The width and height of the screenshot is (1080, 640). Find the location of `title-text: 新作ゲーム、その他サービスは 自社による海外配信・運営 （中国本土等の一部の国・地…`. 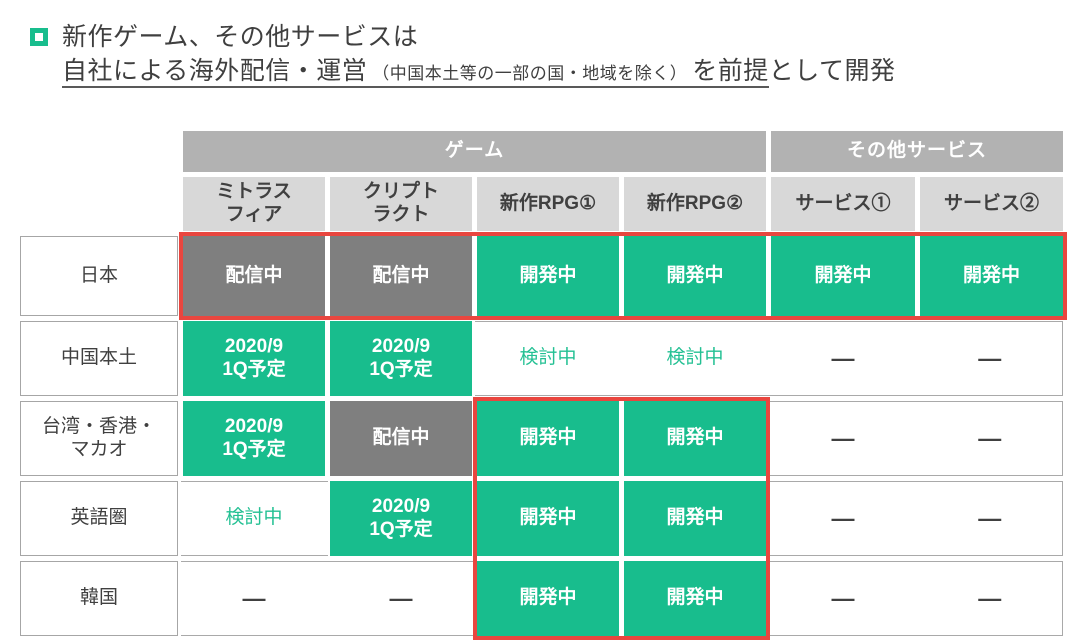

title-text: 新作ゲーム、その他サービスは 自社による海外配信・運営 （中国本土等の一部の国・地… is located at coordinates (479, 55).